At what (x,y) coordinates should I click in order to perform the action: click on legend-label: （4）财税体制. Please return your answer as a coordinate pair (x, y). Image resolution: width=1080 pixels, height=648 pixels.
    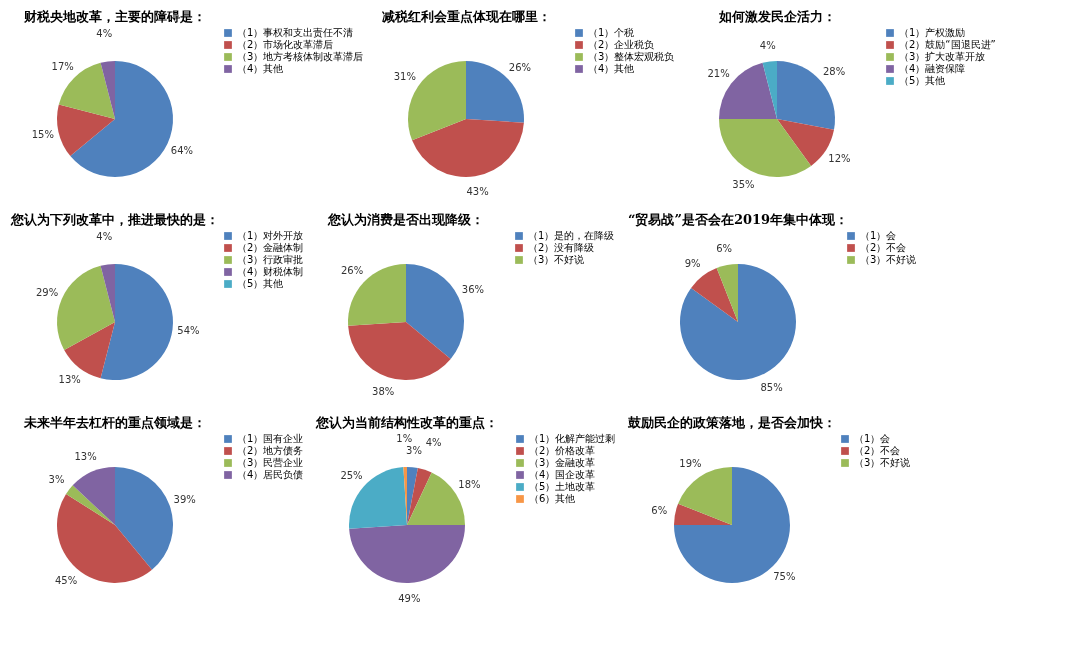
    Looking at the image, I should click on (270, 271).